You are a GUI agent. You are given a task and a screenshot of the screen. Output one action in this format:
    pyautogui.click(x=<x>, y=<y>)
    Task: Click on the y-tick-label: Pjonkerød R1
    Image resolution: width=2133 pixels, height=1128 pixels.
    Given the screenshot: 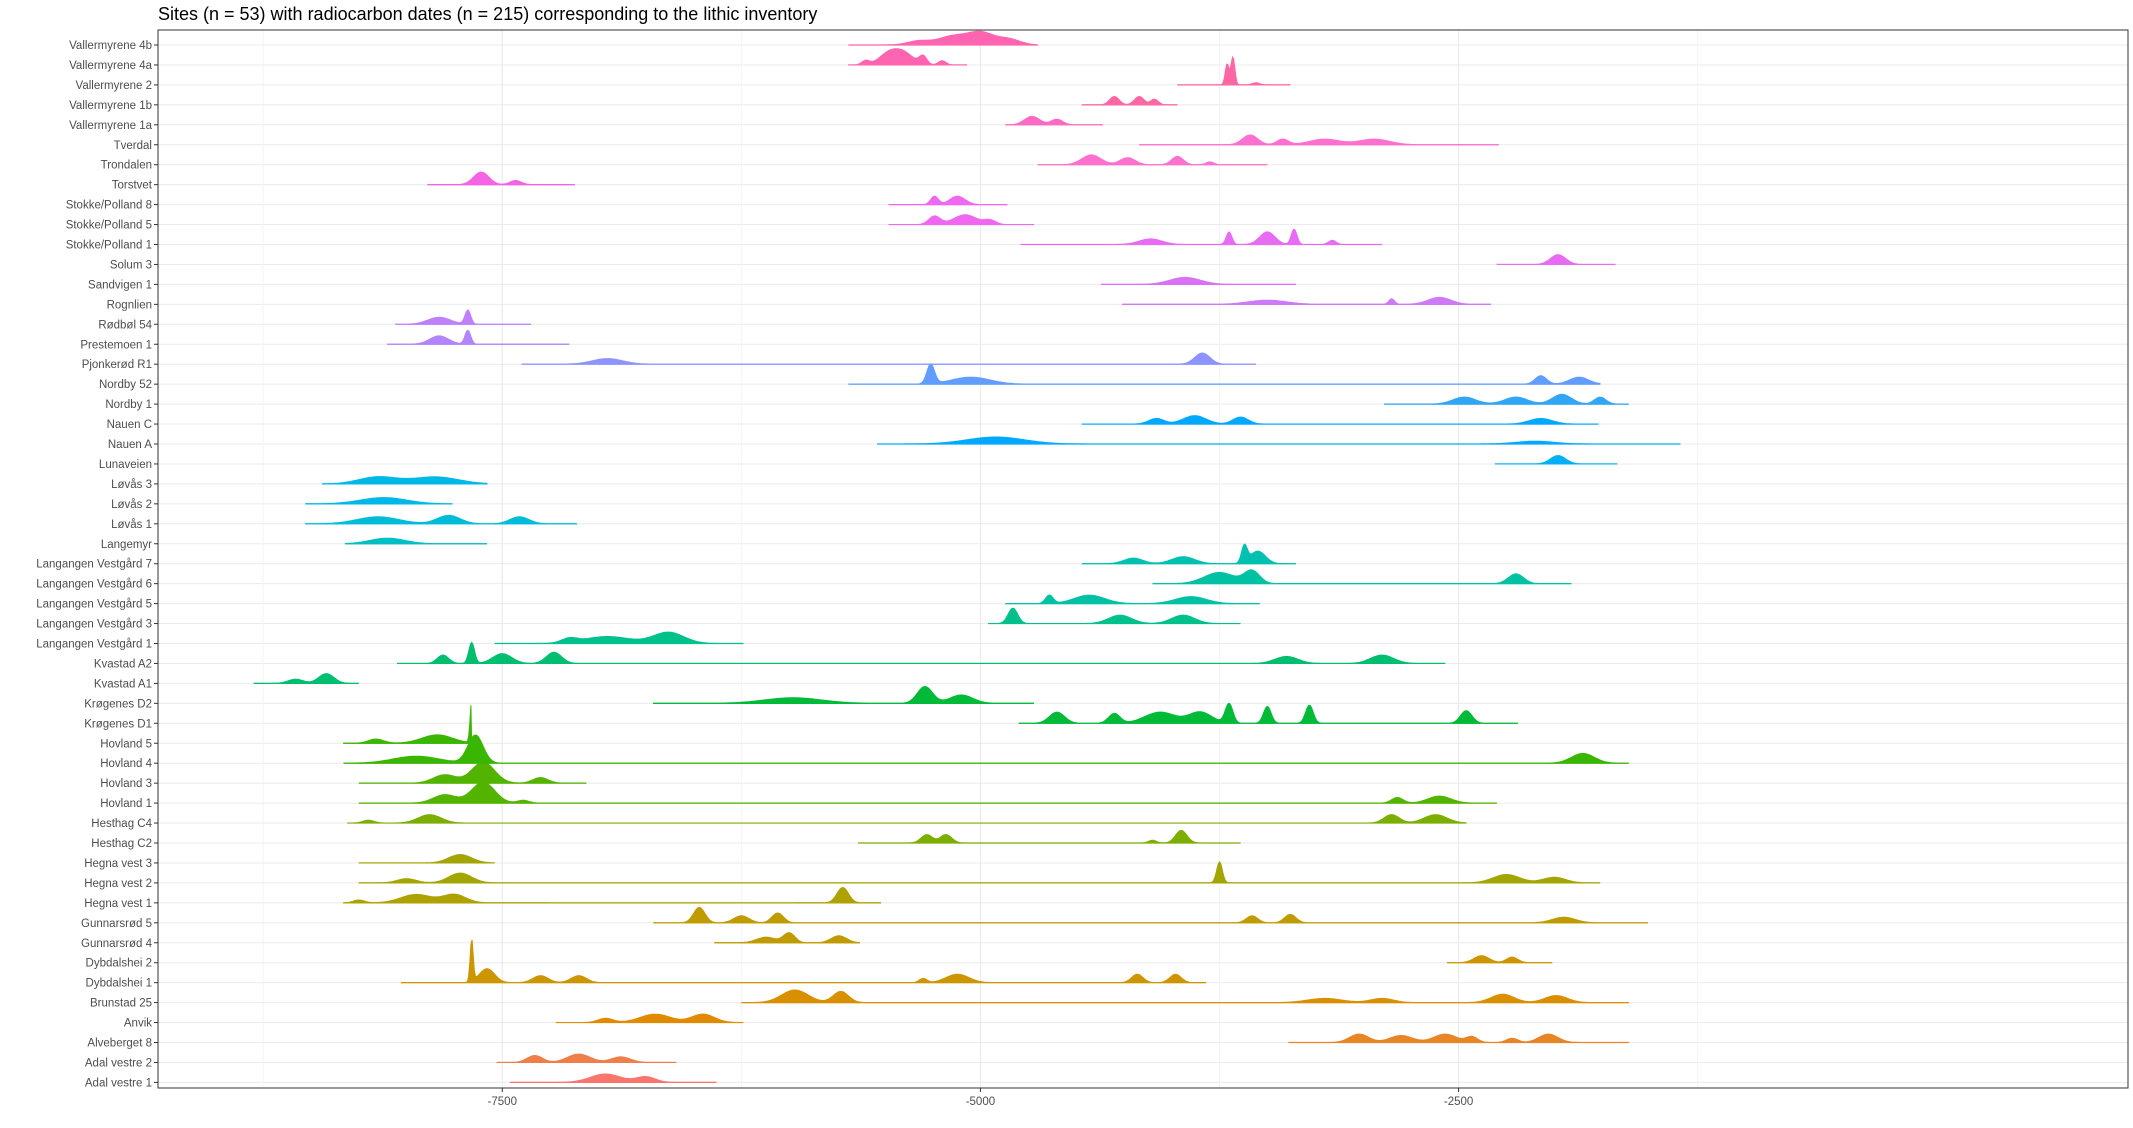 What is the action you would take?
    pyautogui.click(x=117, y=365)
    